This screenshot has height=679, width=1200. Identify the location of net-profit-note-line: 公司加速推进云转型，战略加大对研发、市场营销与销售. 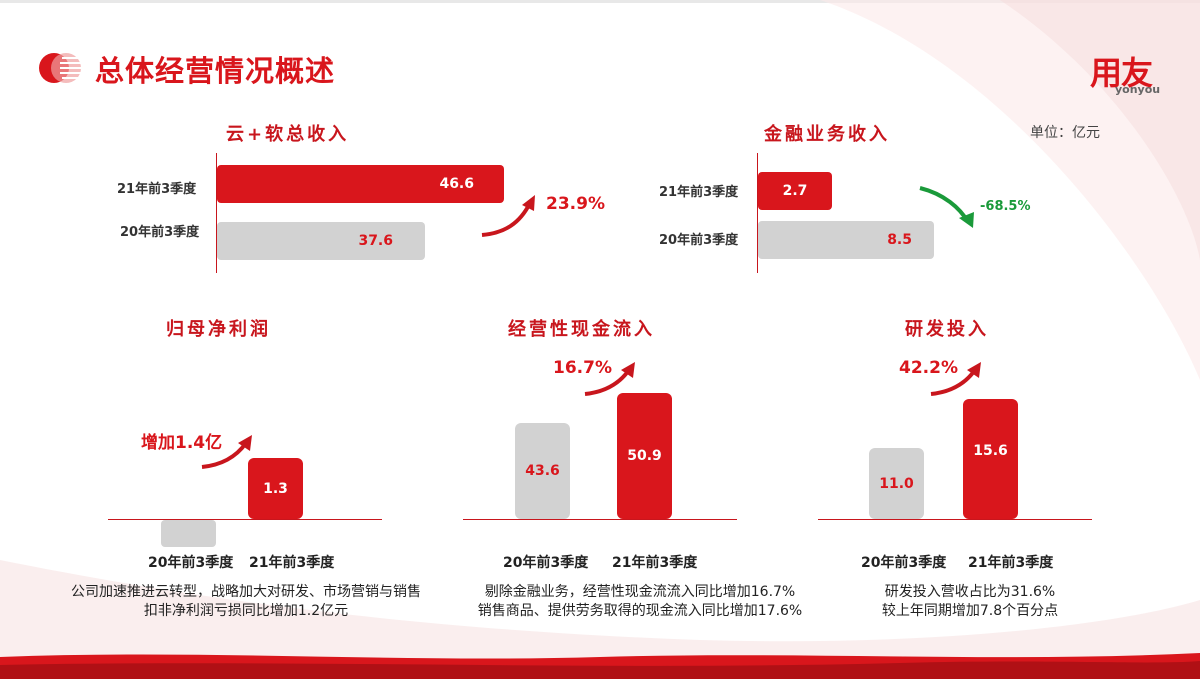
(246, 592).